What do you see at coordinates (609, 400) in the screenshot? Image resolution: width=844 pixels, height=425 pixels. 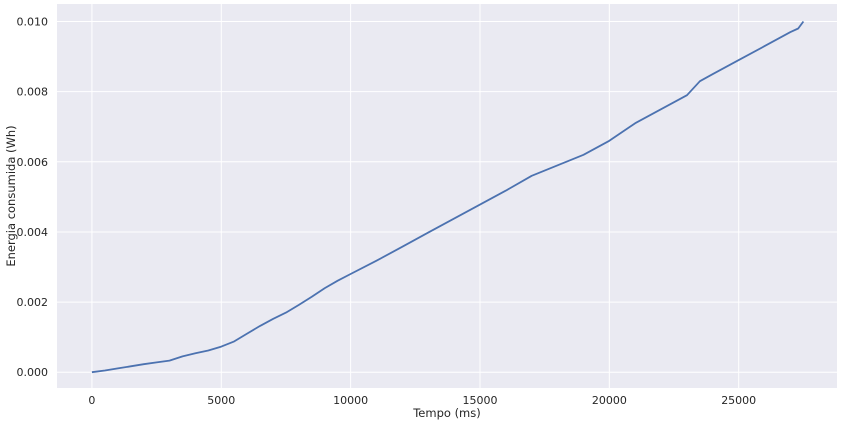 I see `x-tick-label: 20000` at bounding box center [609, 400].